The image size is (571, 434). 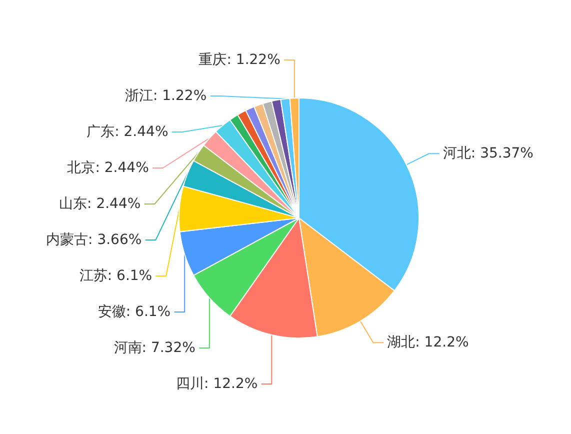 What do you see at coordinates (239, 60) in the screenshot?
I see `slice-label: 重庆: 1.22%` at bounding box center [239, 60].